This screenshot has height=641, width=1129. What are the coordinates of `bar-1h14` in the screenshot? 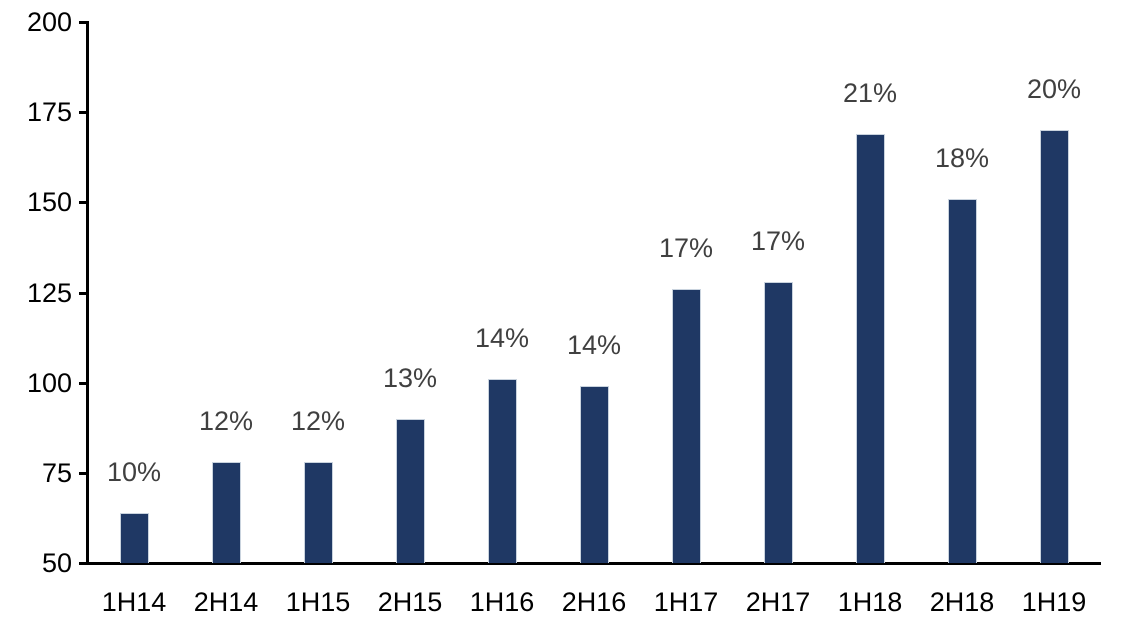 It's located at (134, 537).